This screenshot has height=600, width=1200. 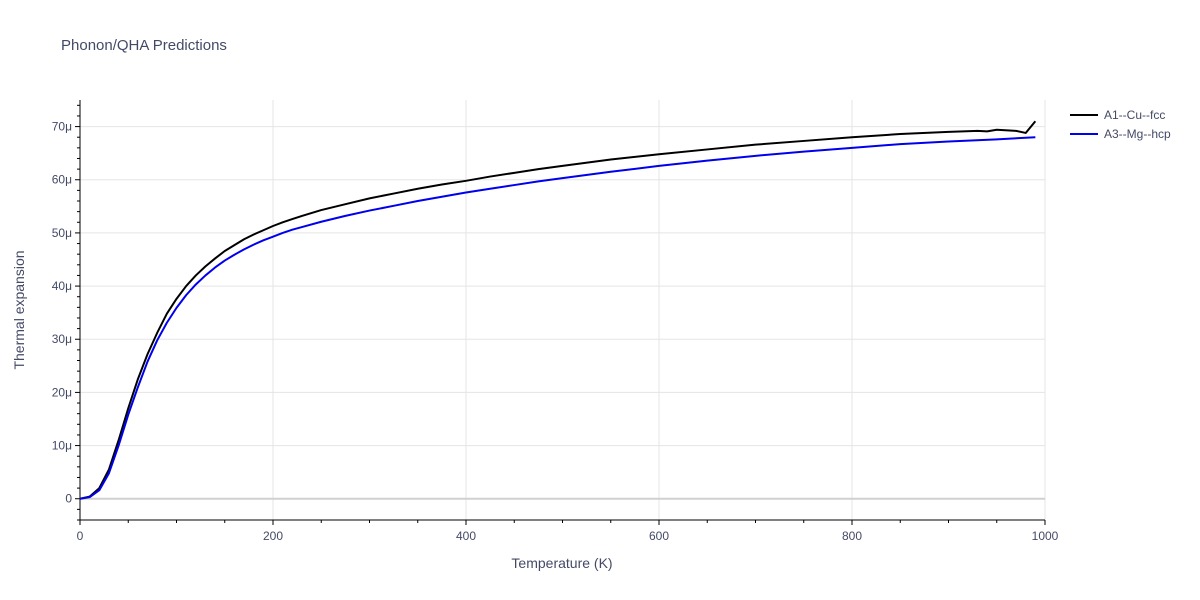 What do you see at coordinates (659, 536) in the screenshot?
I see `x-tick-label: 600` at bounding box center [659, 536].